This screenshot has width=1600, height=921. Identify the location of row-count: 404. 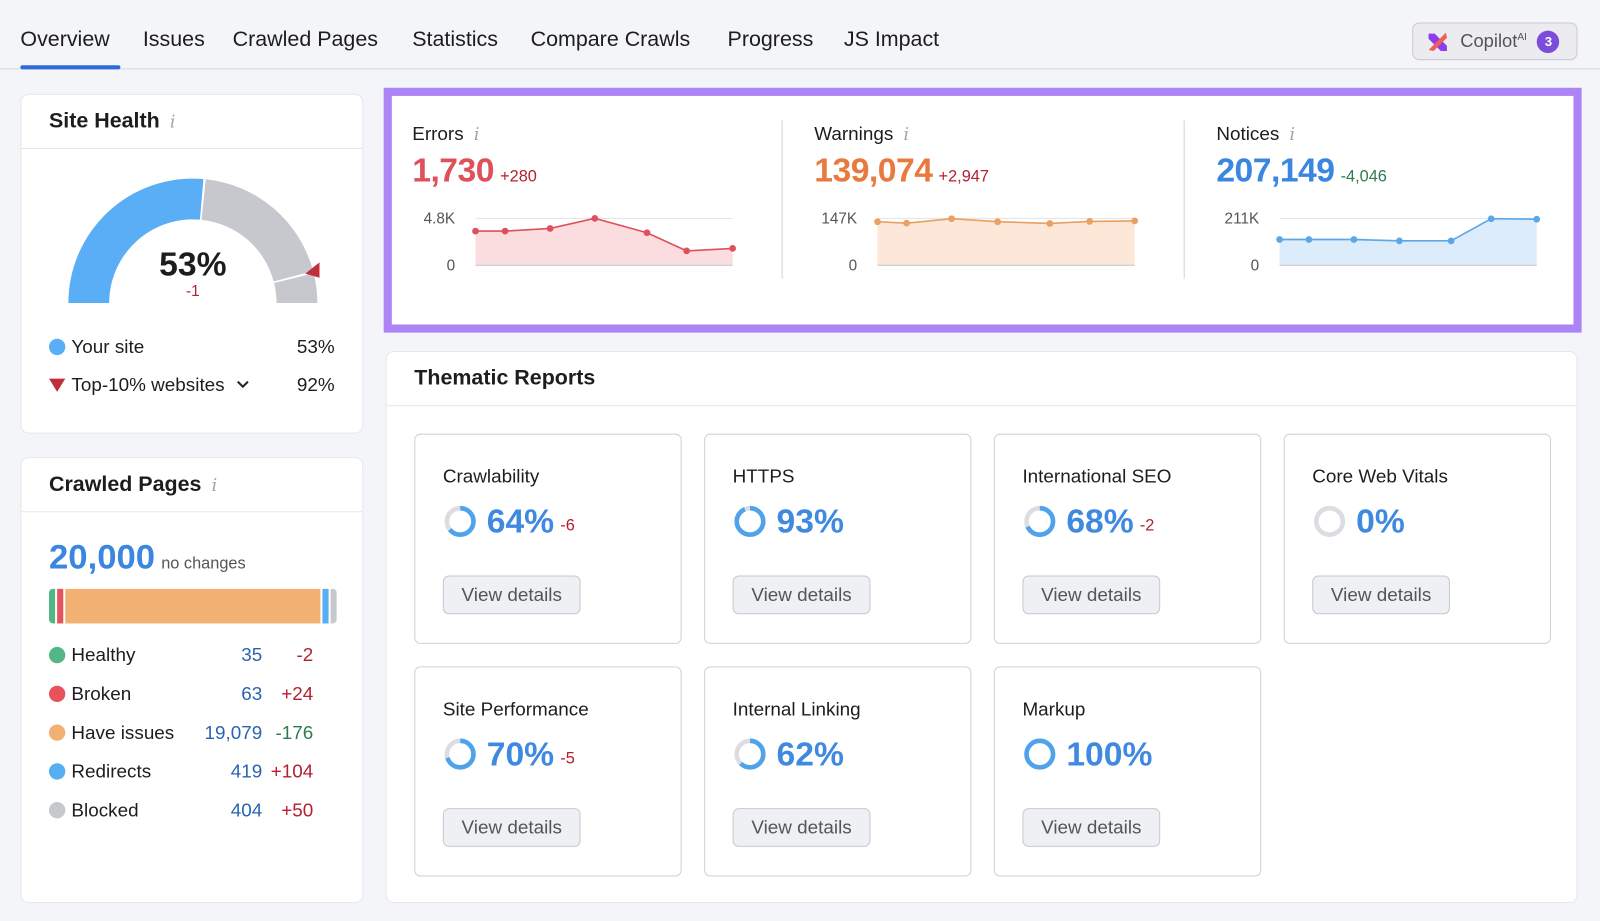
(246, 809).